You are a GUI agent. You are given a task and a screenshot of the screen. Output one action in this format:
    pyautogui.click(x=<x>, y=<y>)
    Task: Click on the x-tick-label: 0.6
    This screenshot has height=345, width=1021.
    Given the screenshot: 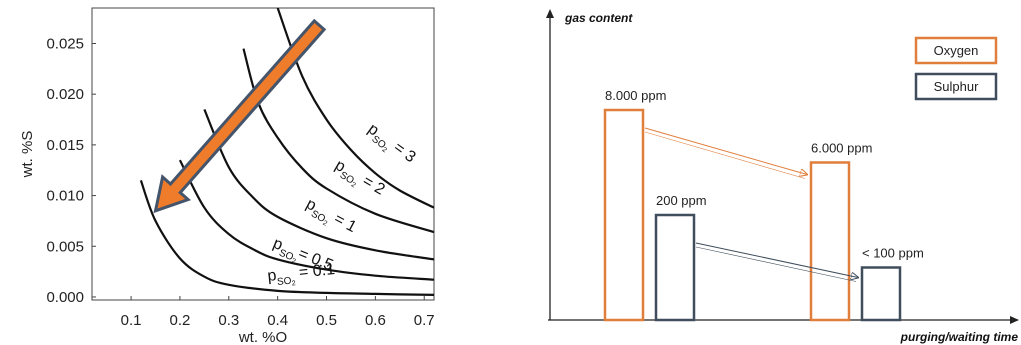 What is the action you would take?
    pyautogui.click(x=375, y=320)
    